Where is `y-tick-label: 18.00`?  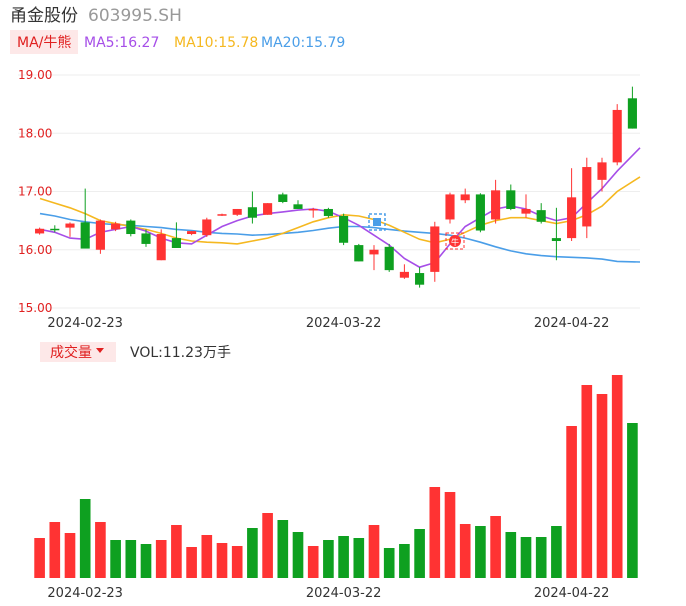 y-tick-label: 18.00 is located at coordinates (35, 133).